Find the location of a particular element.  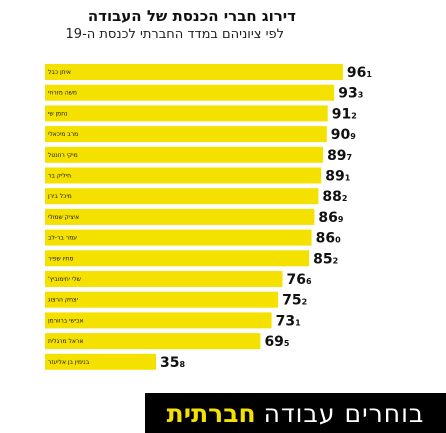

bar-label-6: חיליק בר is located at coordinates (59, 176).